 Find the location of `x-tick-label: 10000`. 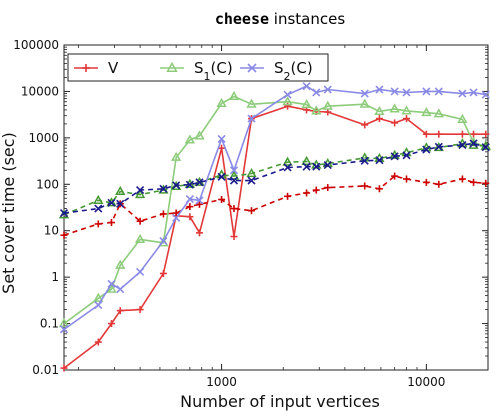

x-tick-label: 10000 is located at coordinates (426, 382).